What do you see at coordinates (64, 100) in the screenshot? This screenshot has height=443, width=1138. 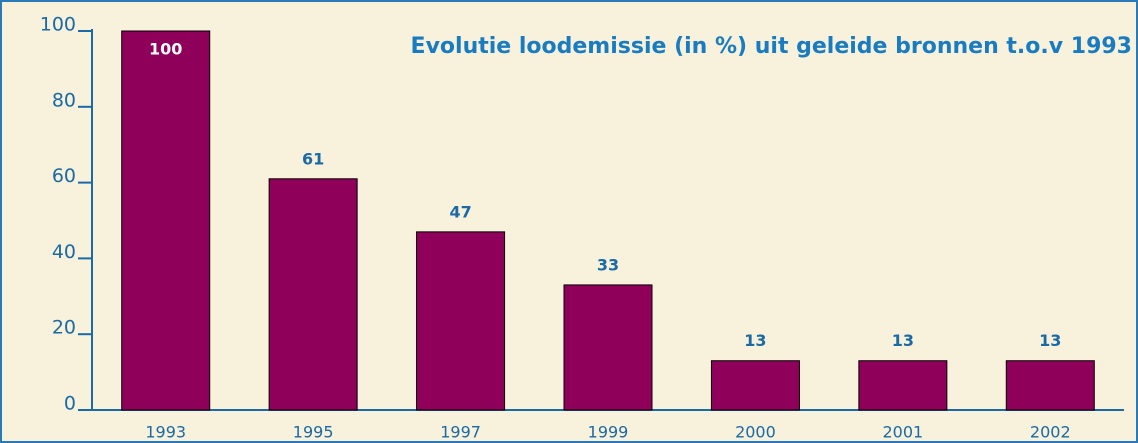 I see `y-tick-label: 80` at bounding box center [64, 100].